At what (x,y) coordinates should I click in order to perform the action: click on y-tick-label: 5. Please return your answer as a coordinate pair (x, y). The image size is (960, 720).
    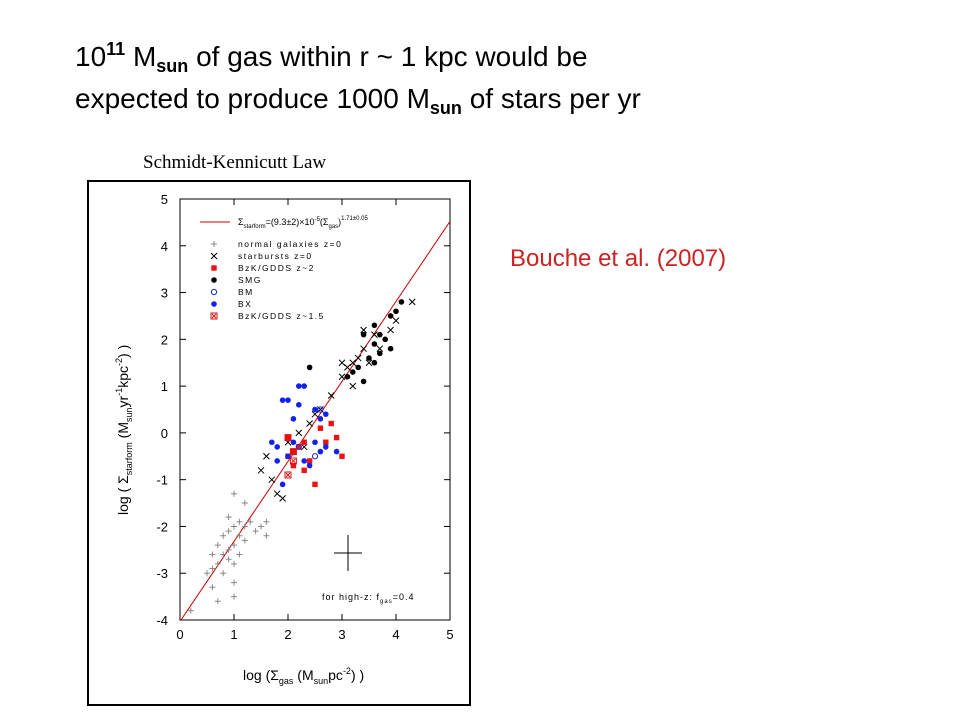
    Looking at the image, I should click on (164, 199).